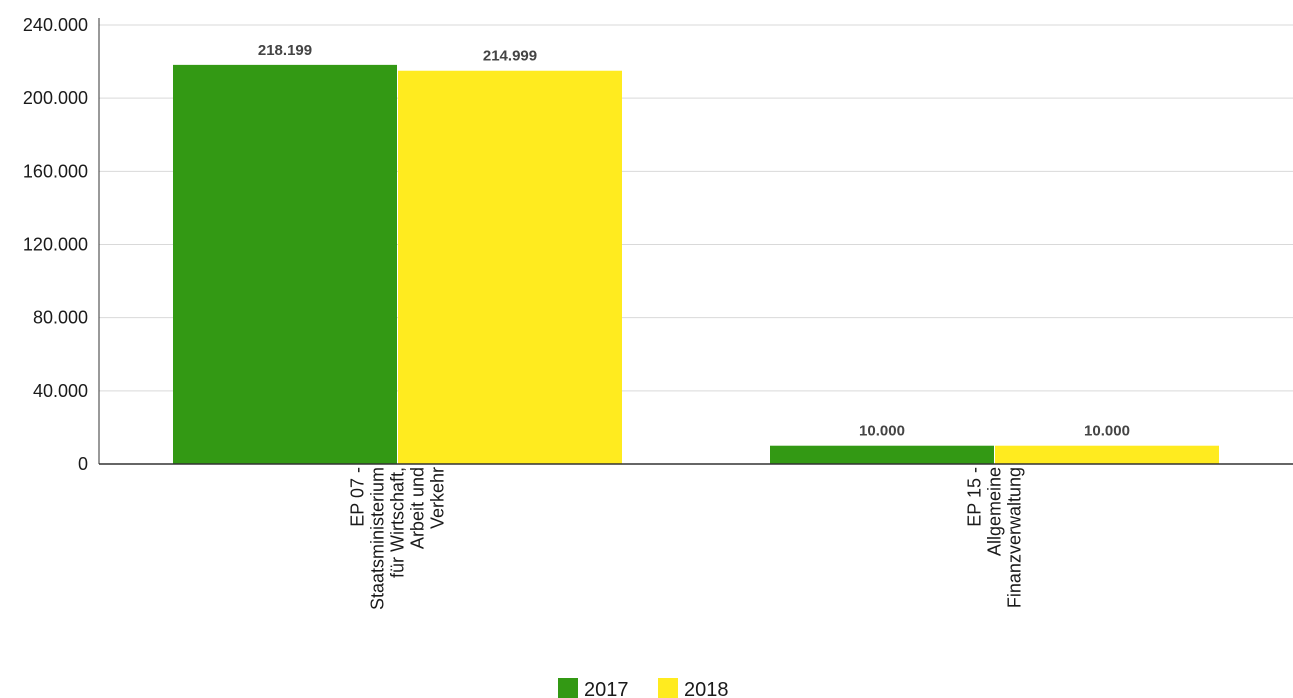  What do you see at coordinates (60, 318) in the screenshot?
I see `y-tick-label: 80.000` at bounding box center [60, 318].